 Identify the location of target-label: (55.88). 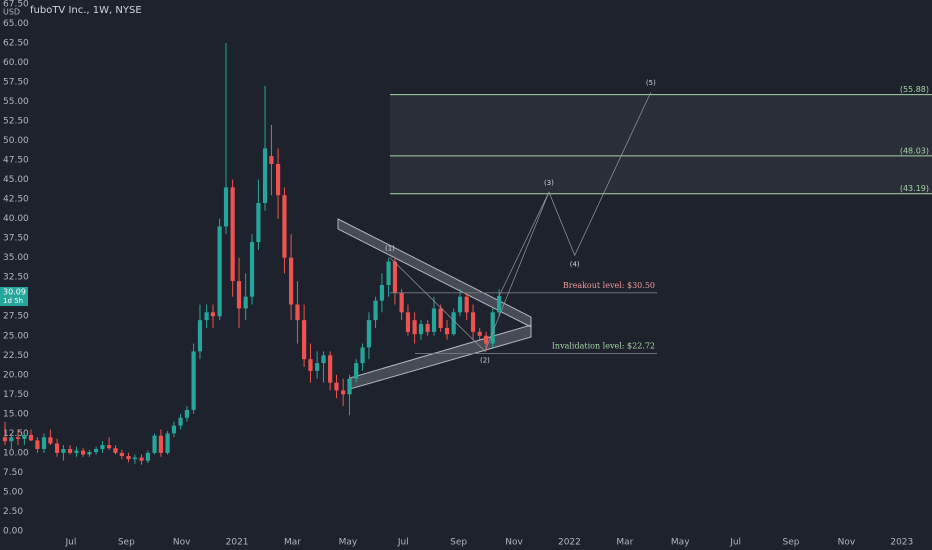
(914, 89).